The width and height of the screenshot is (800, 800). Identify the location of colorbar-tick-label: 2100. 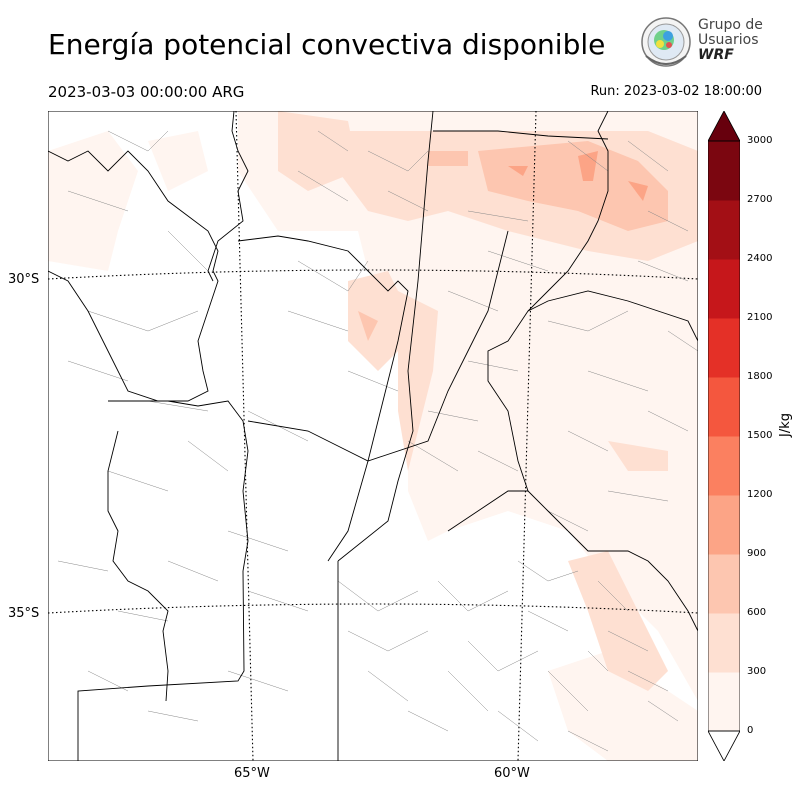
(760, 317).